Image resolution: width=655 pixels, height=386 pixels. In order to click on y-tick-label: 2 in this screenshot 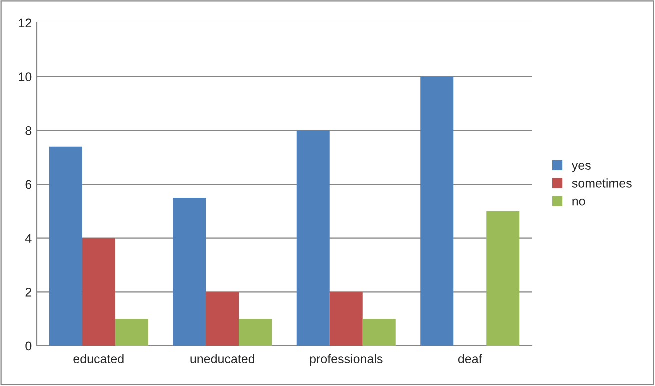, I will do `click(29, 292)`.